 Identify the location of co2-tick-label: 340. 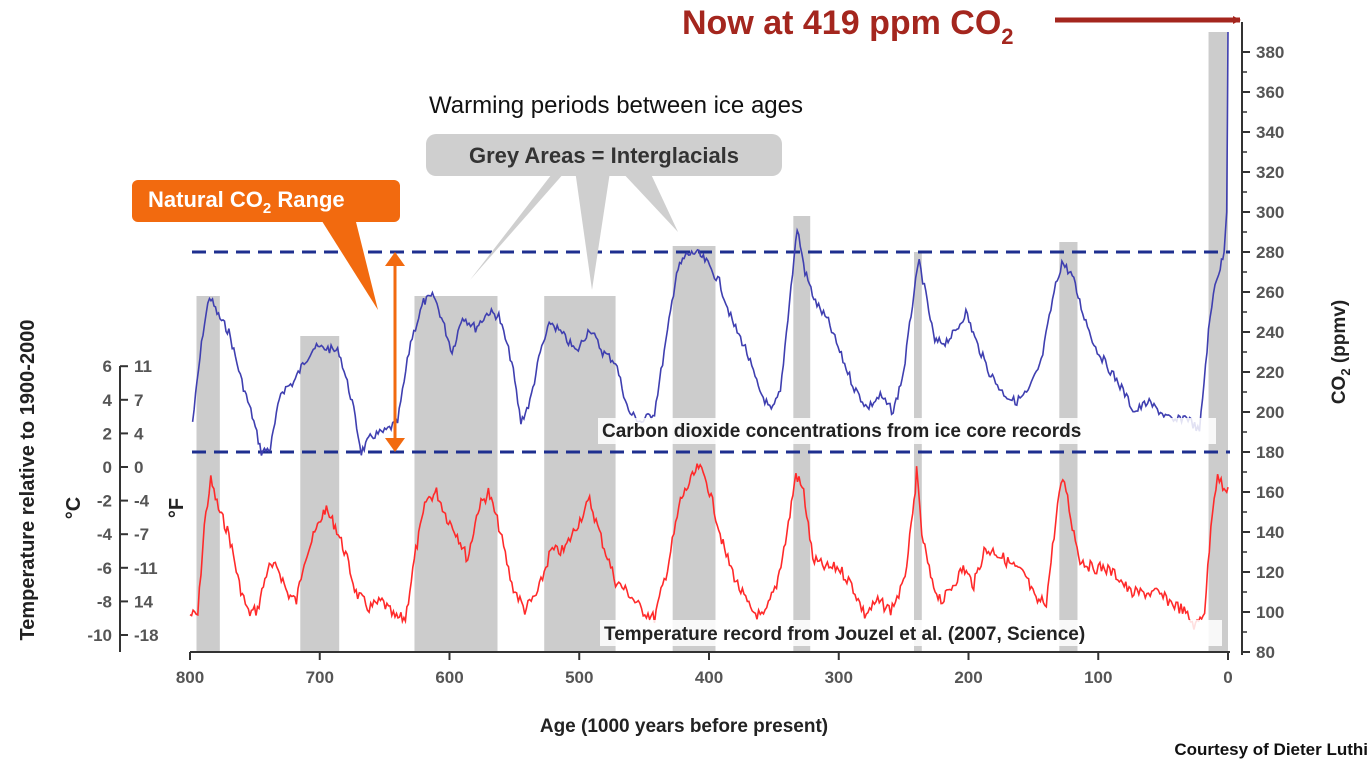
(1270, 132).